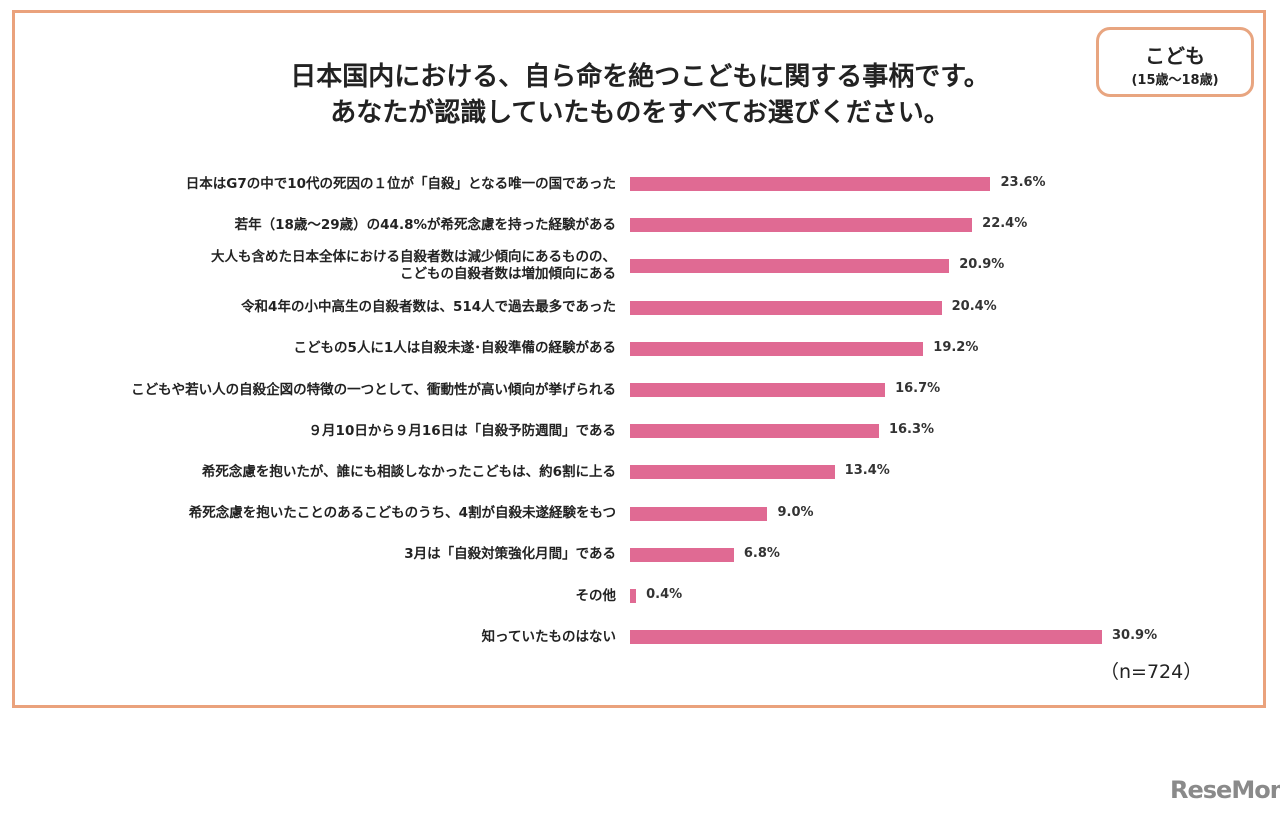 Image resolution: width=1280 pixels, height=814 pixels. I want to click on category-label: ９月10日から９月16日は「自殺予防週間」である, so click(462, 430).